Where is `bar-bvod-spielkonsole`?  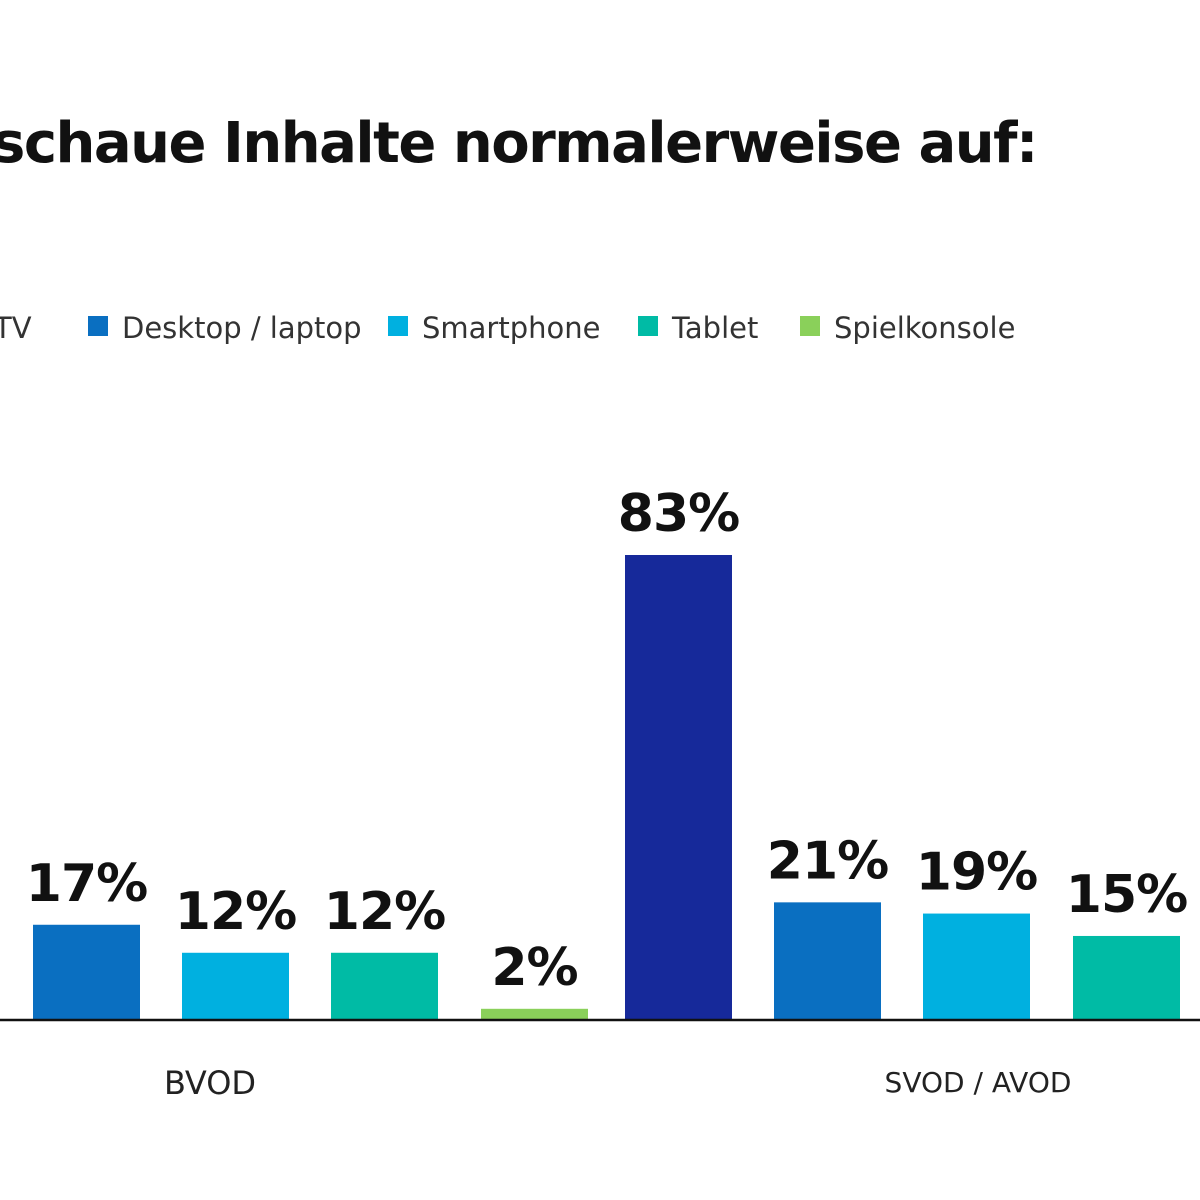 bar-bvod-spielkonsole is located at coordinates (534, 1014).